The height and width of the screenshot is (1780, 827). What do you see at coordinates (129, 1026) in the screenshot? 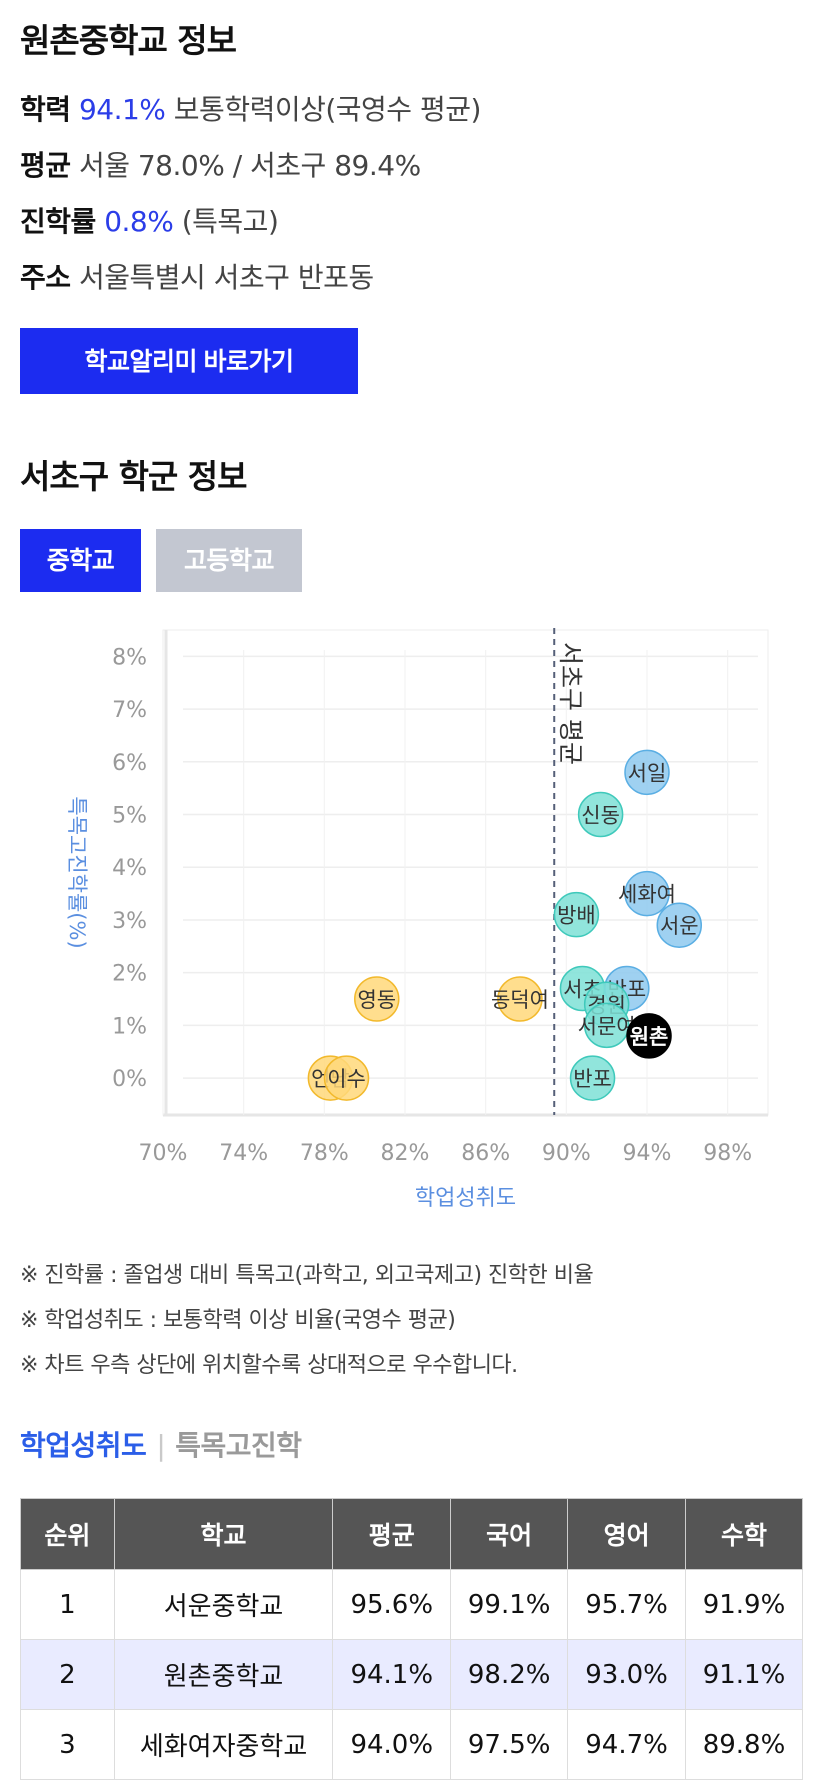
I see `y-tick-label: 1%` at bounding box center [129, 1026].